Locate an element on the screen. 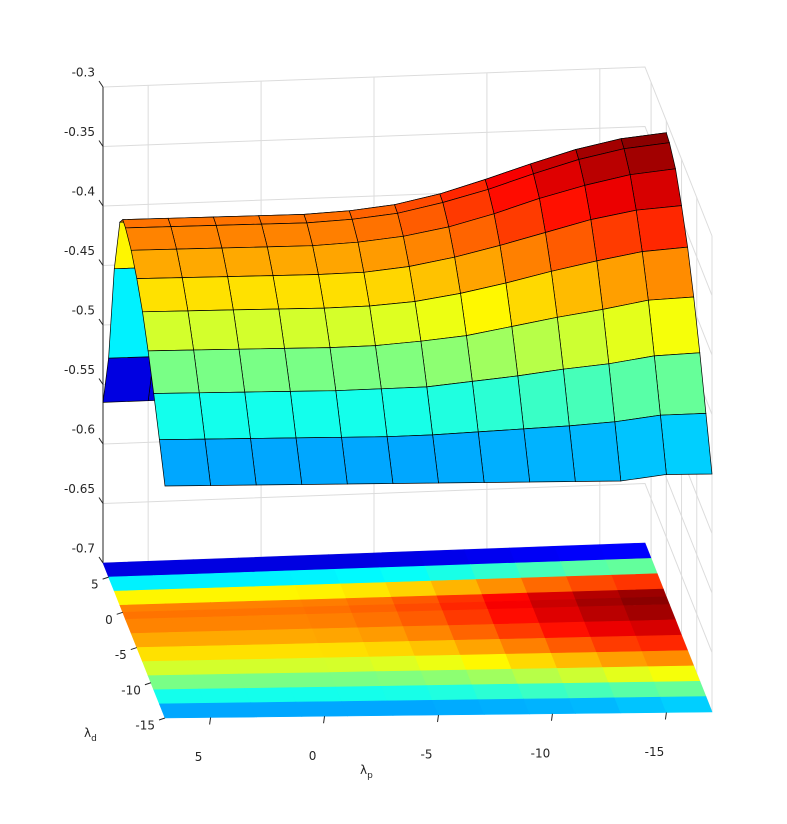 This screenshot has height=824, width=787. y-tick-label: -15 is located at coordinates (145, 726).